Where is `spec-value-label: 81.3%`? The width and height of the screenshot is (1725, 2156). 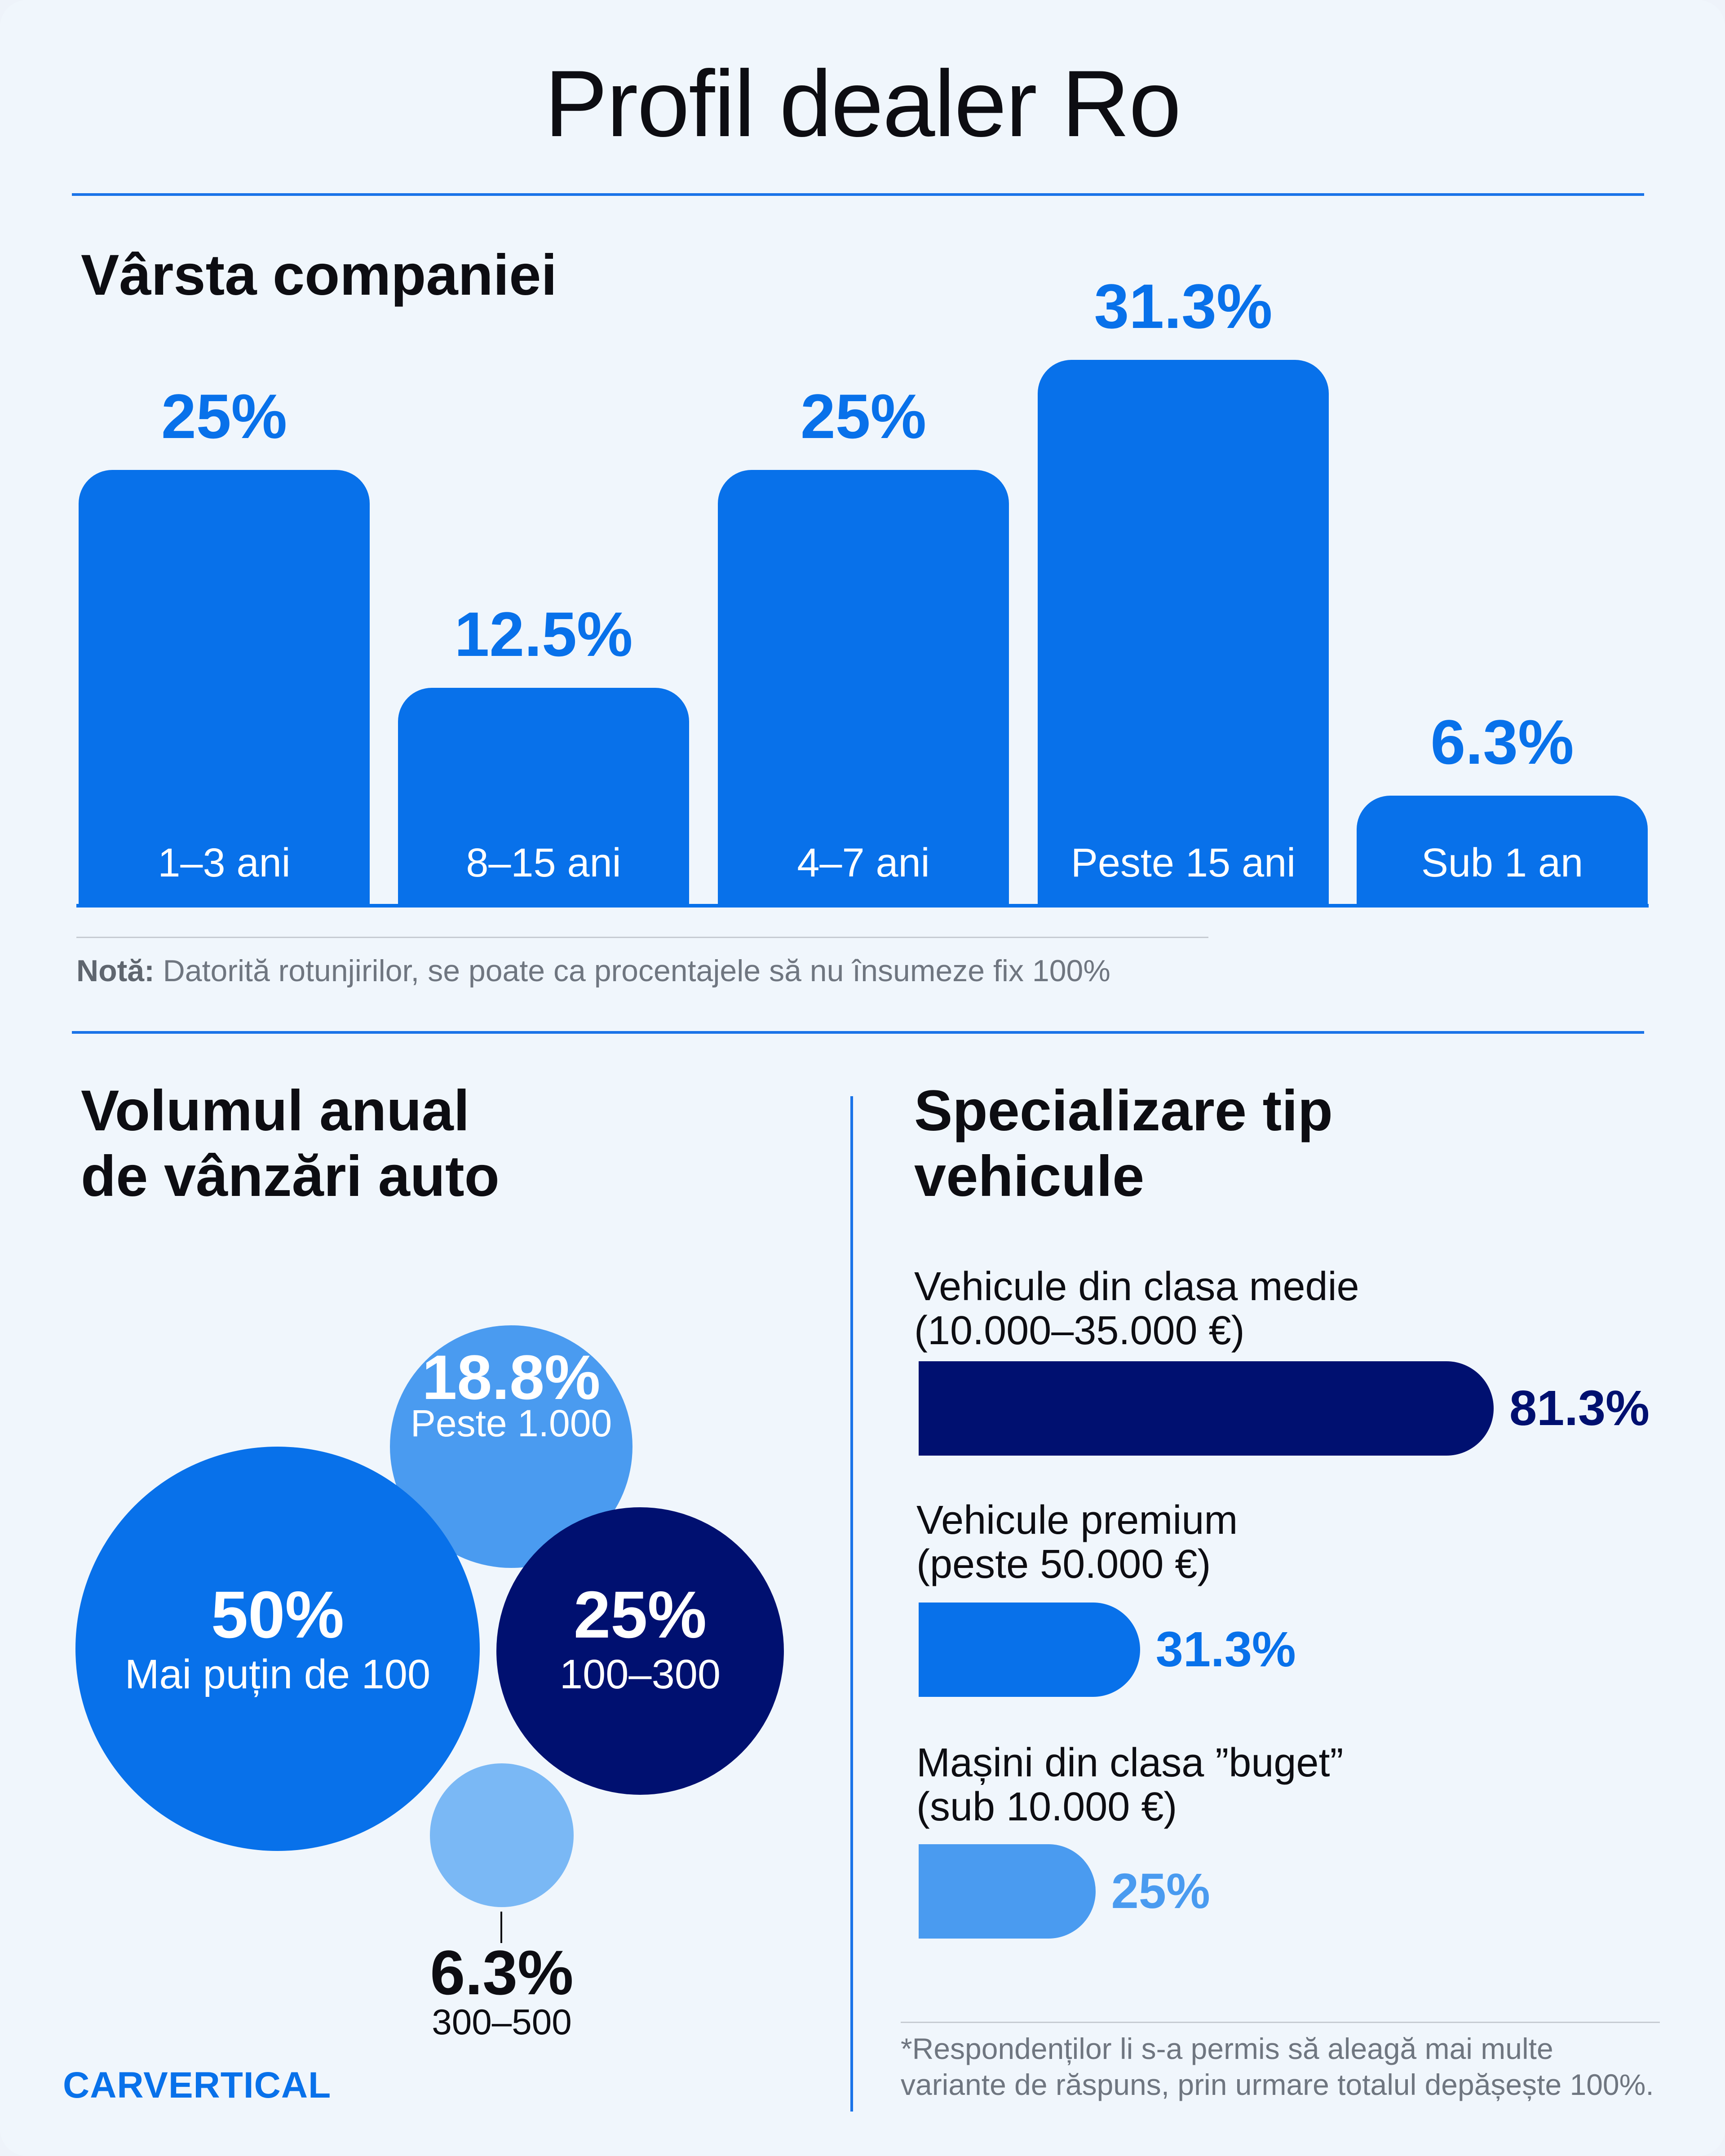 spec-value-label: 81.3% is located at coordinates (1579, 1408).